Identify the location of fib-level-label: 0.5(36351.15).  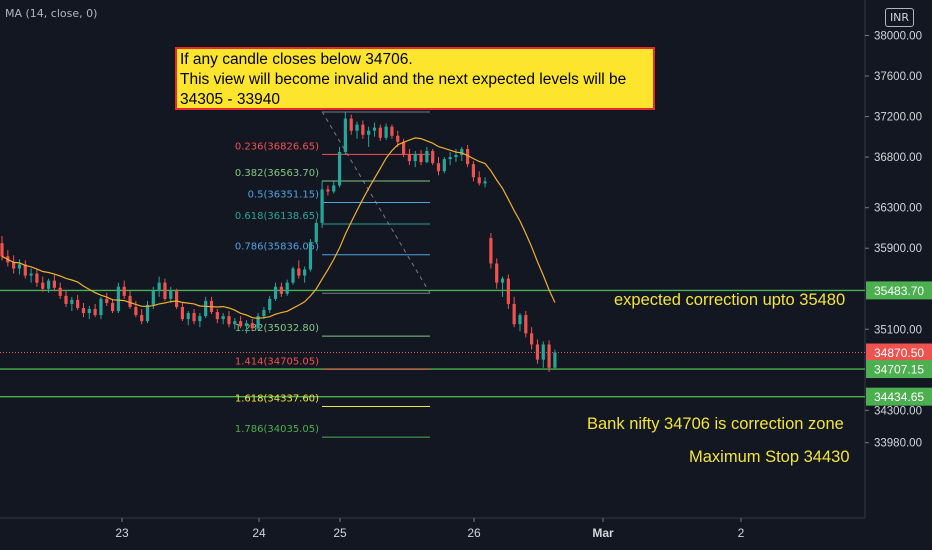
(284, 195).